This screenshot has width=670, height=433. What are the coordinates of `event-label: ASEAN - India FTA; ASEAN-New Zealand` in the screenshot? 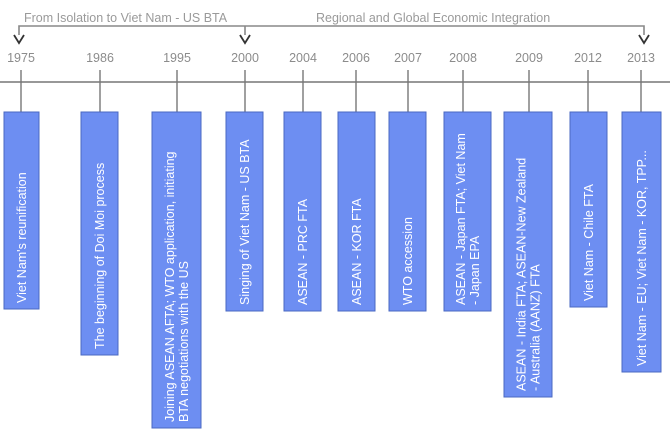 It's located at (522, 274).